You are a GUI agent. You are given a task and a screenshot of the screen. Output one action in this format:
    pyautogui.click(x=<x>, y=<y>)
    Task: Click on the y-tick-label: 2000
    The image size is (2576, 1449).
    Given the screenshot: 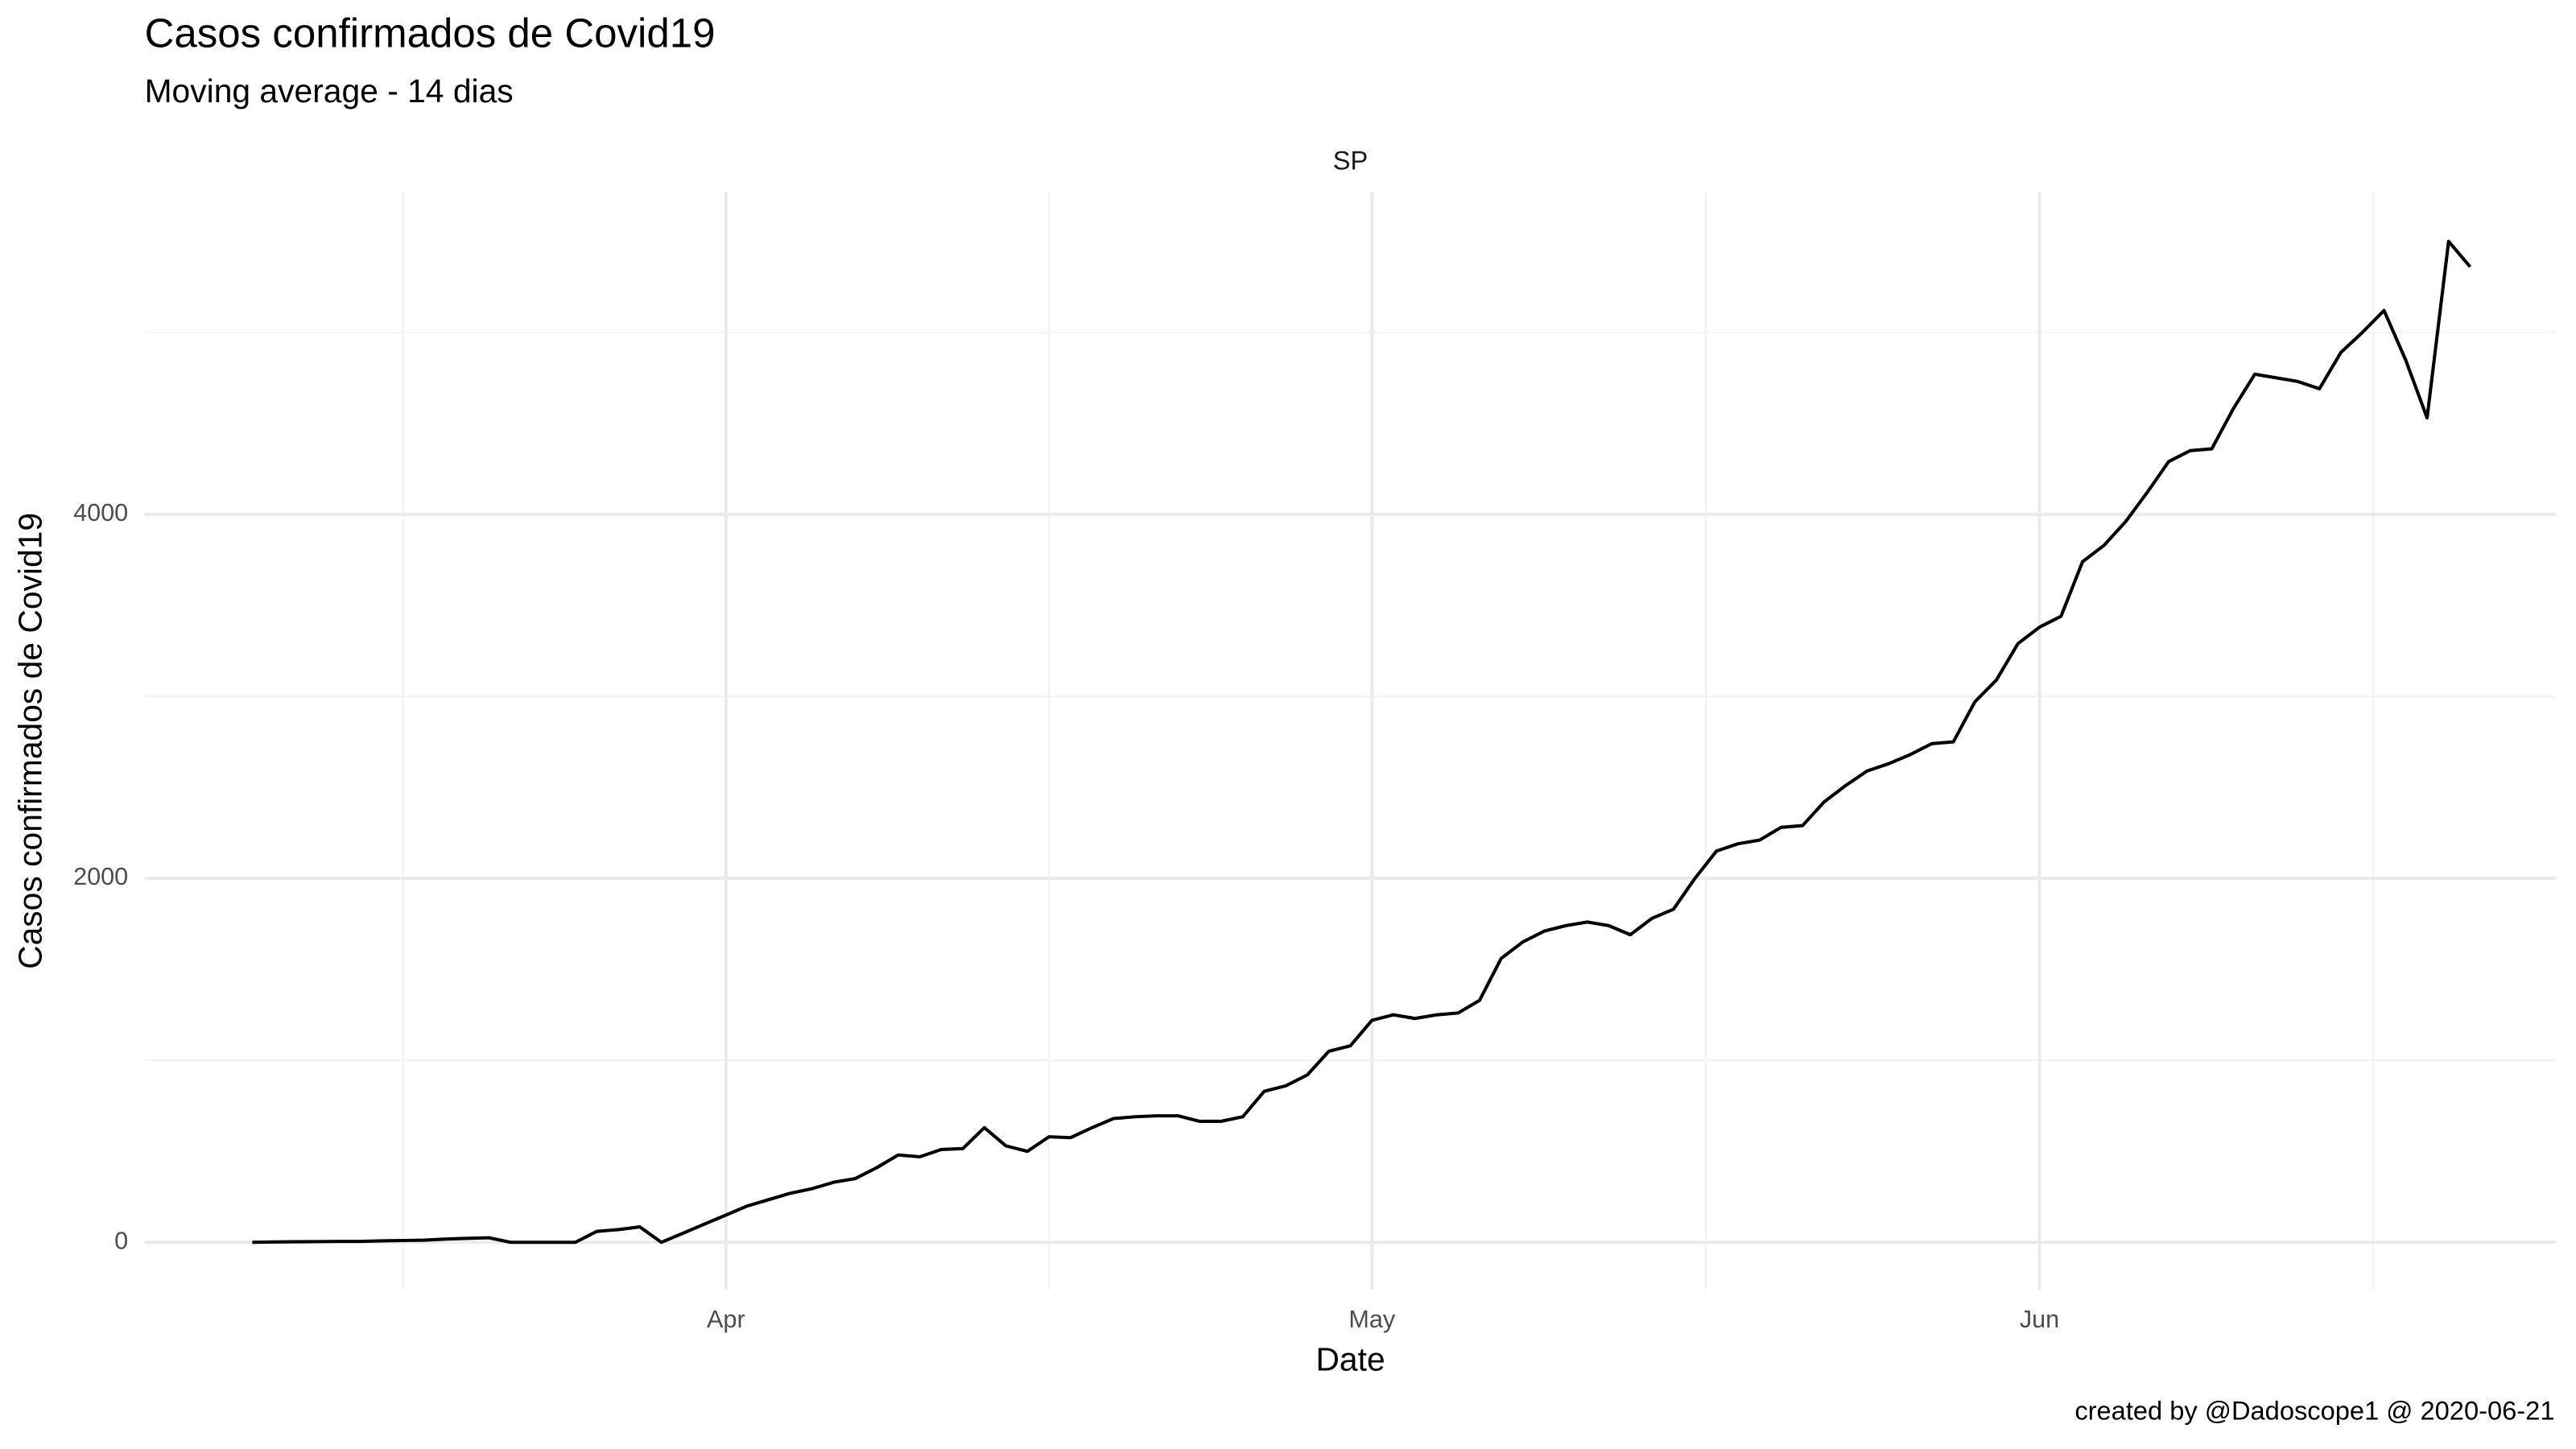 What is the action you would take?
    pyautogui.click(x=100, y=876)
    